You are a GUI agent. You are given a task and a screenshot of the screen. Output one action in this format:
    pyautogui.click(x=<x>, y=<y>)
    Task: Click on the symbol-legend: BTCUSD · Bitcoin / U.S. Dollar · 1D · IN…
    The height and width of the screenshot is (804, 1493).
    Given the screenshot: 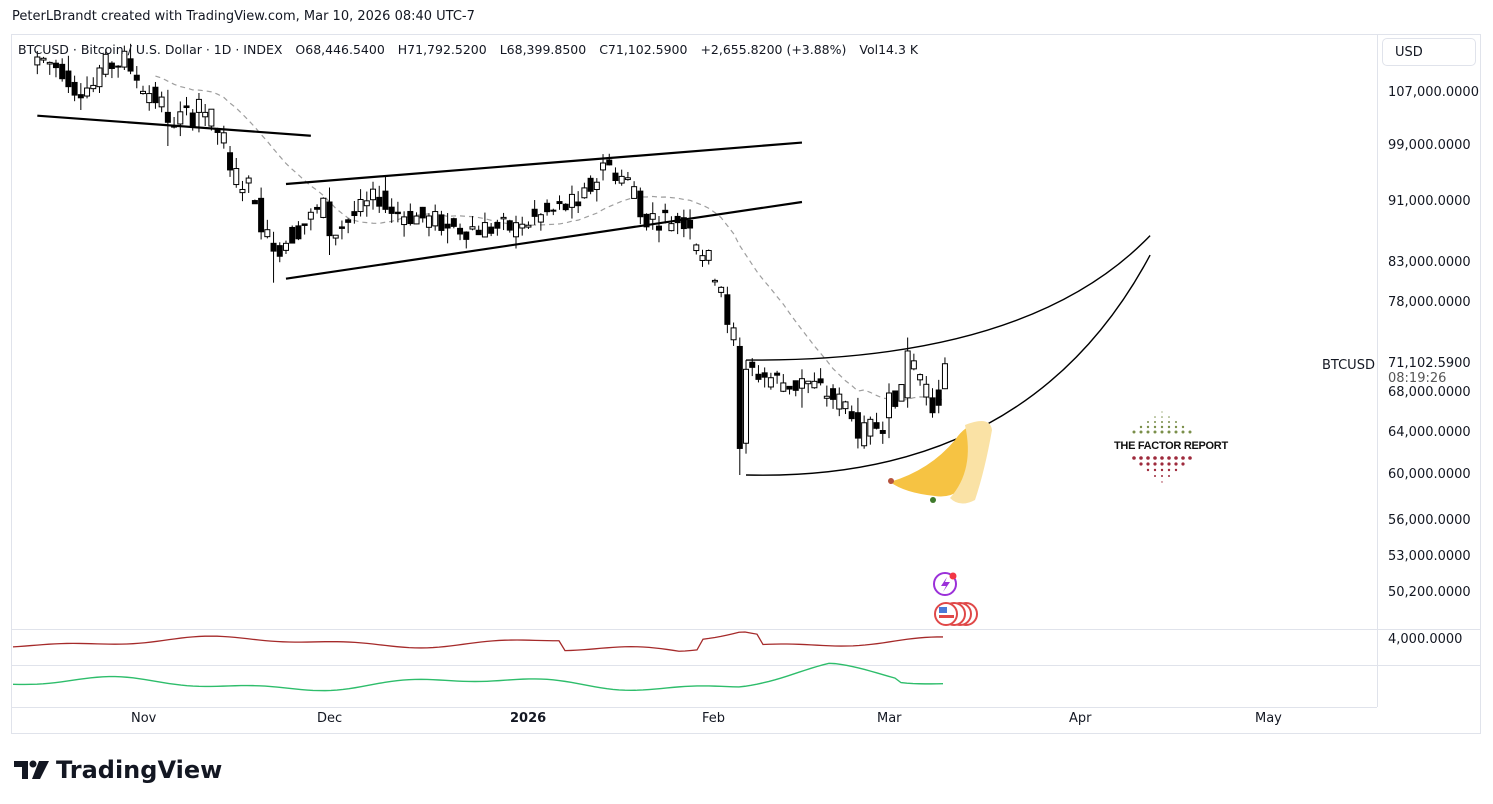 What is the action you would take?
    pyautogui.click(x=472, y=49)
    